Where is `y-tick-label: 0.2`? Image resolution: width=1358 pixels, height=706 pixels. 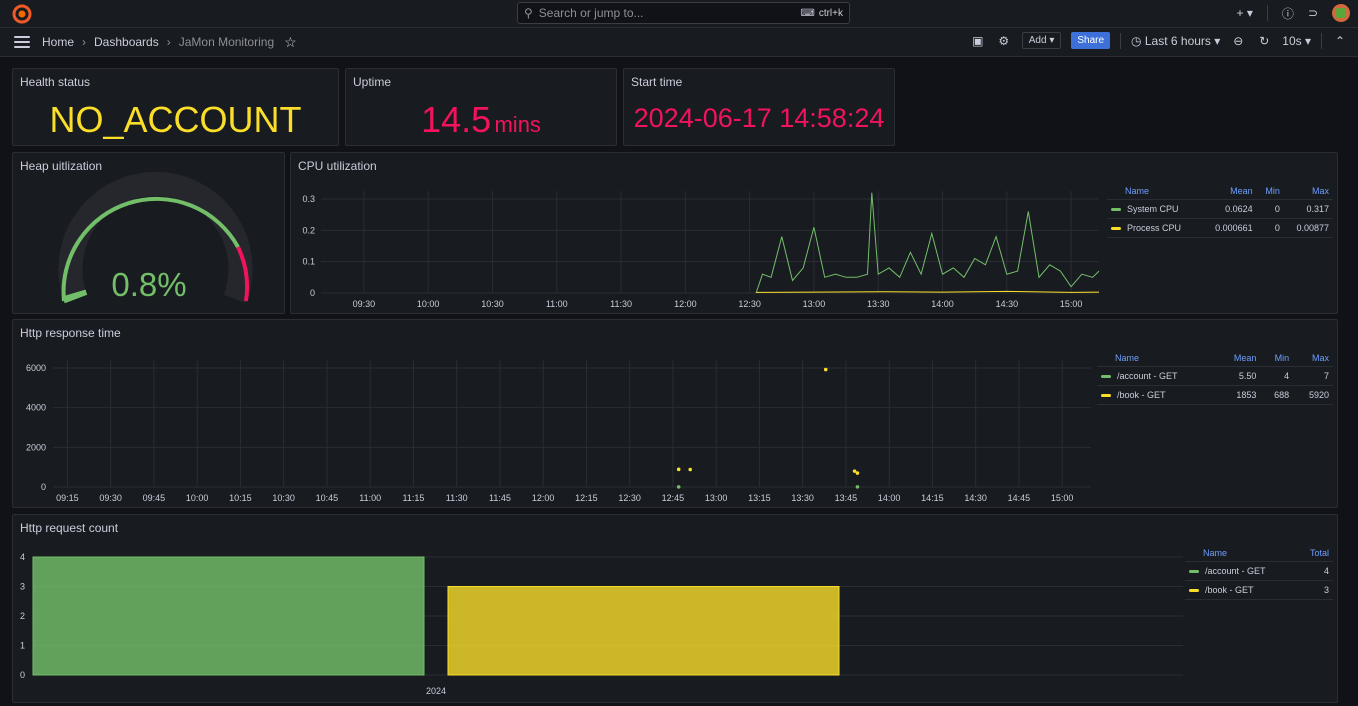
y-tick-label: 0.2 is located at coordinates (308, 230).